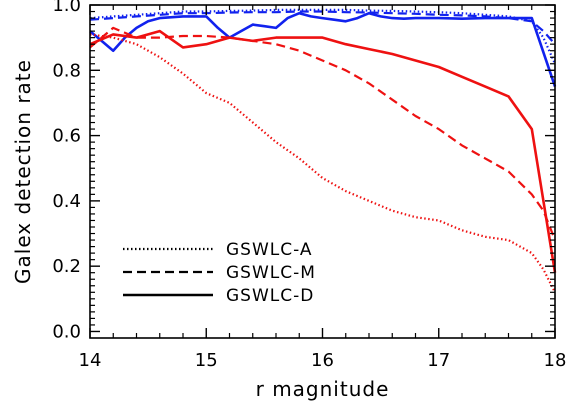  Describe the element at coordinates (23, 171) in the screenshot. I see `y-axis-title: Galex detection rate` at that location.